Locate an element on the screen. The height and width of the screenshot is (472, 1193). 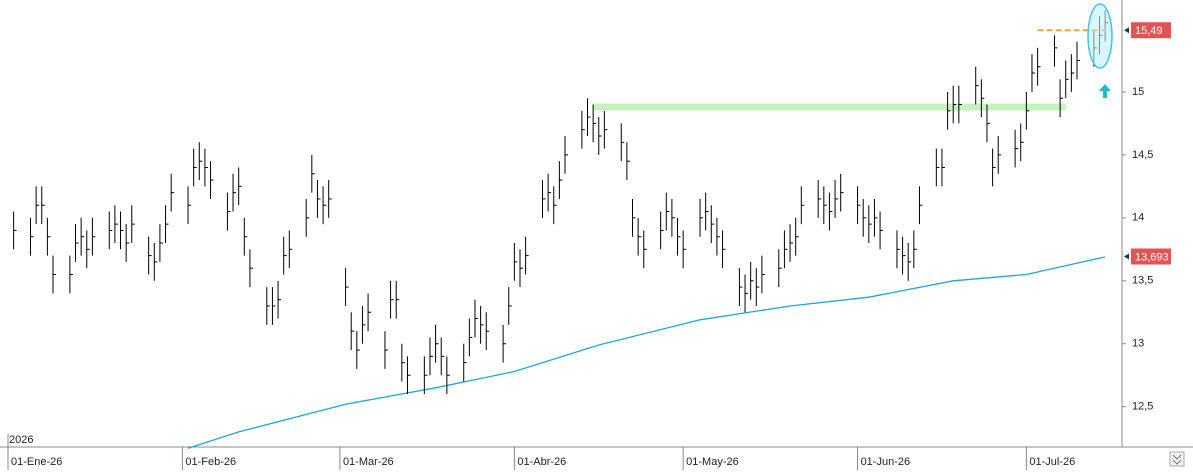
x-tick-label: 01-Mar-26 is located at coordinates (368, 462).